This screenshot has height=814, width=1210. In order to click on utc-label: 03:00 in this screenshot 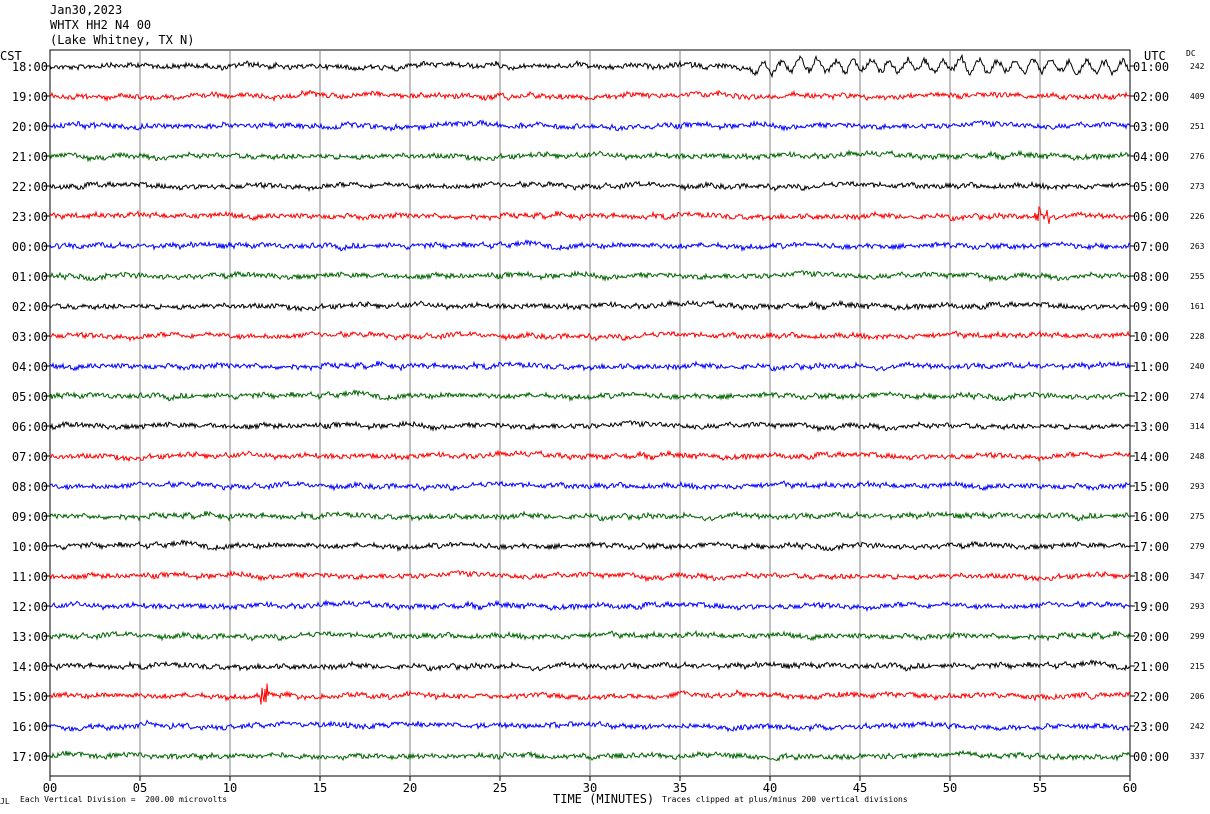, I will do `click(1151, 127)`.